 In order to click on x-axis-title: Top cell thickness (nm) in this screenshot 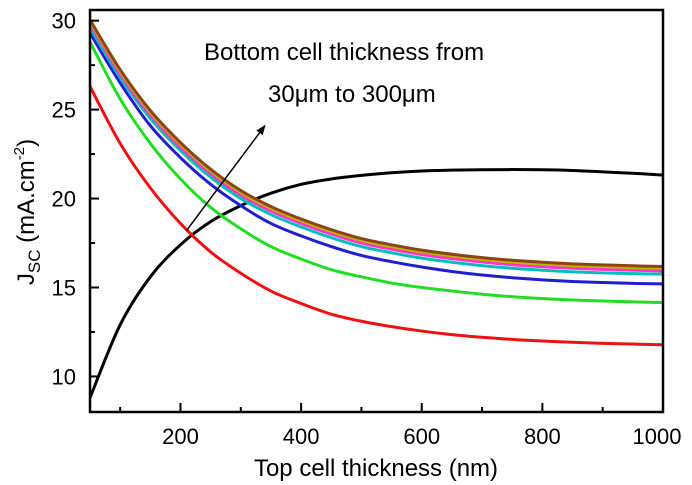, I will do `click(376, 468)`.